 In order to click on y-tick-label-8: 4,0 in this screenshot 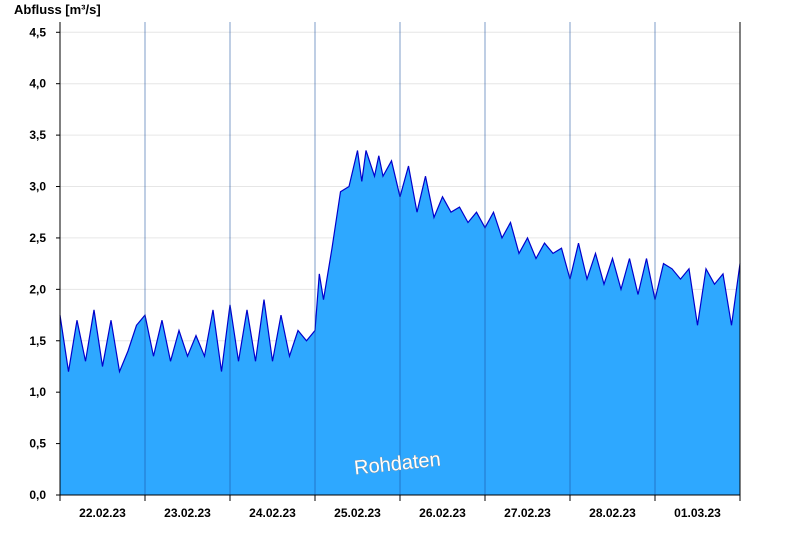, I will do `click(37, 84)`.